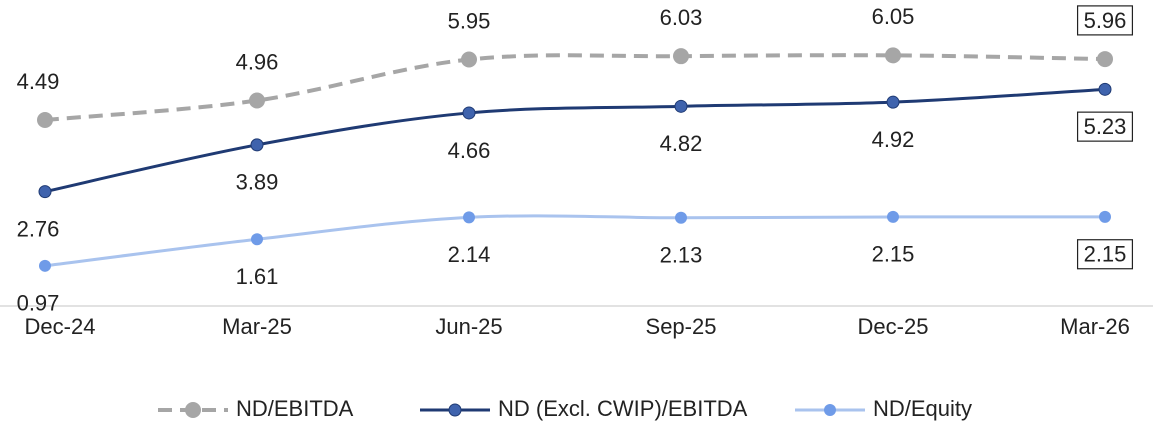 The width and height of the screenshot is (1153, 427). Describe the element at coordinates (38, 228) in the screenshot. I see `data-label: 2.76` at that location.